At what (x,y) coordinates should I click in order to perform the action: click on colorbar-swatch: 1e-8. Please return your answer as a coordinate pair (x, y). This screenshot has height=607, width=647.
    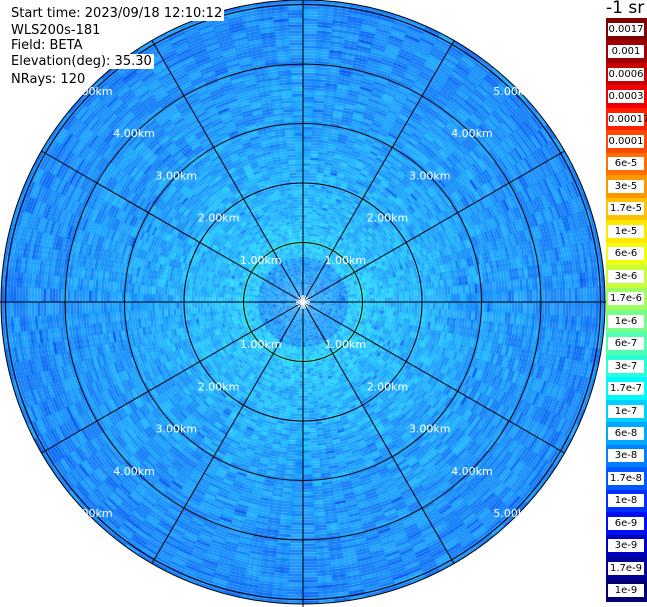
    Looking at the image, I should click on (626, 501).